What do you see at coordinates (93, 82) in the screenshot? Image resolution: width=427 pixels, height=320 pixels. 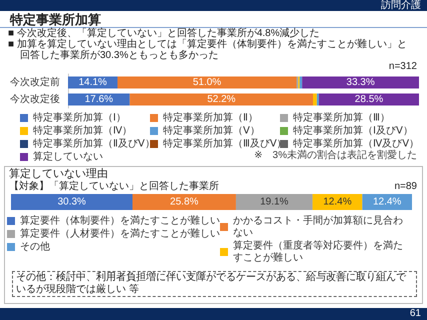 I see `data-label: 14.1%` at bounding box center [93, 82].